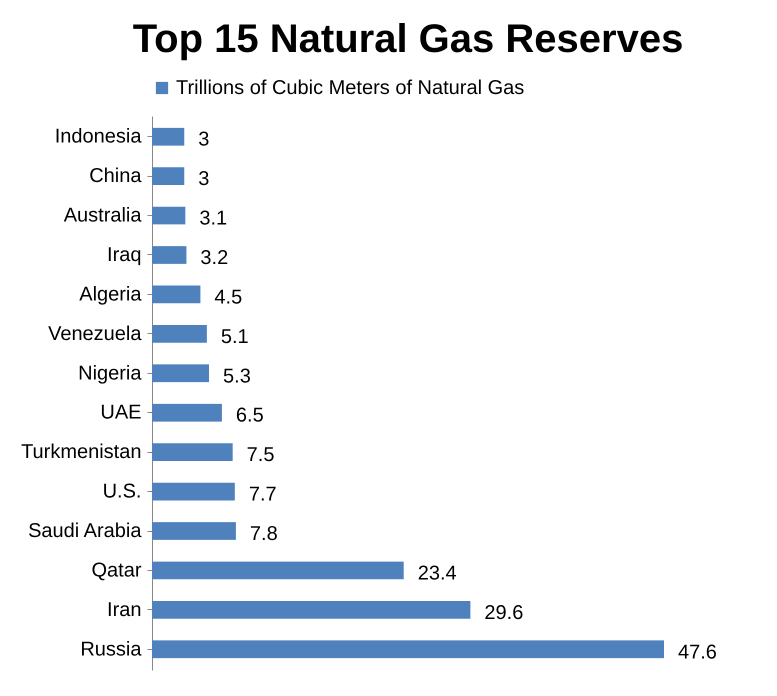 The image size is (777, 696). What do you see at coordinates (350, 88) in the screenshot?
I see `legend-label: Trillions of Cubic Meters of Natural Gas` at bounding box center [350, 88].